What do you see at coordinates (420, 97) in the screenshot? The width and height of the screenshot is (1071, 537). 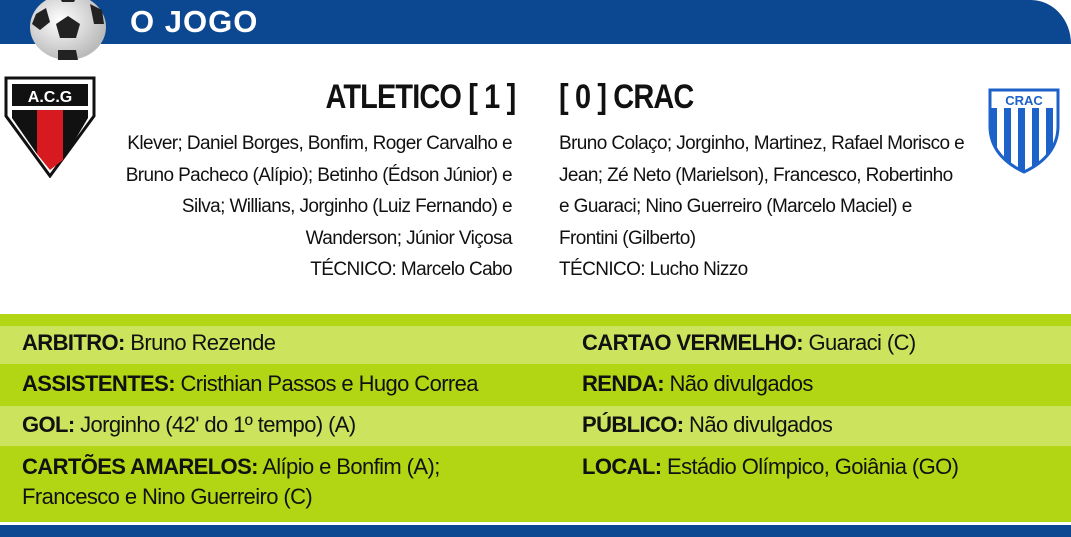 I see `home-team-score: ATLETICO [ 1 ]` at bounding box center [420, 97].